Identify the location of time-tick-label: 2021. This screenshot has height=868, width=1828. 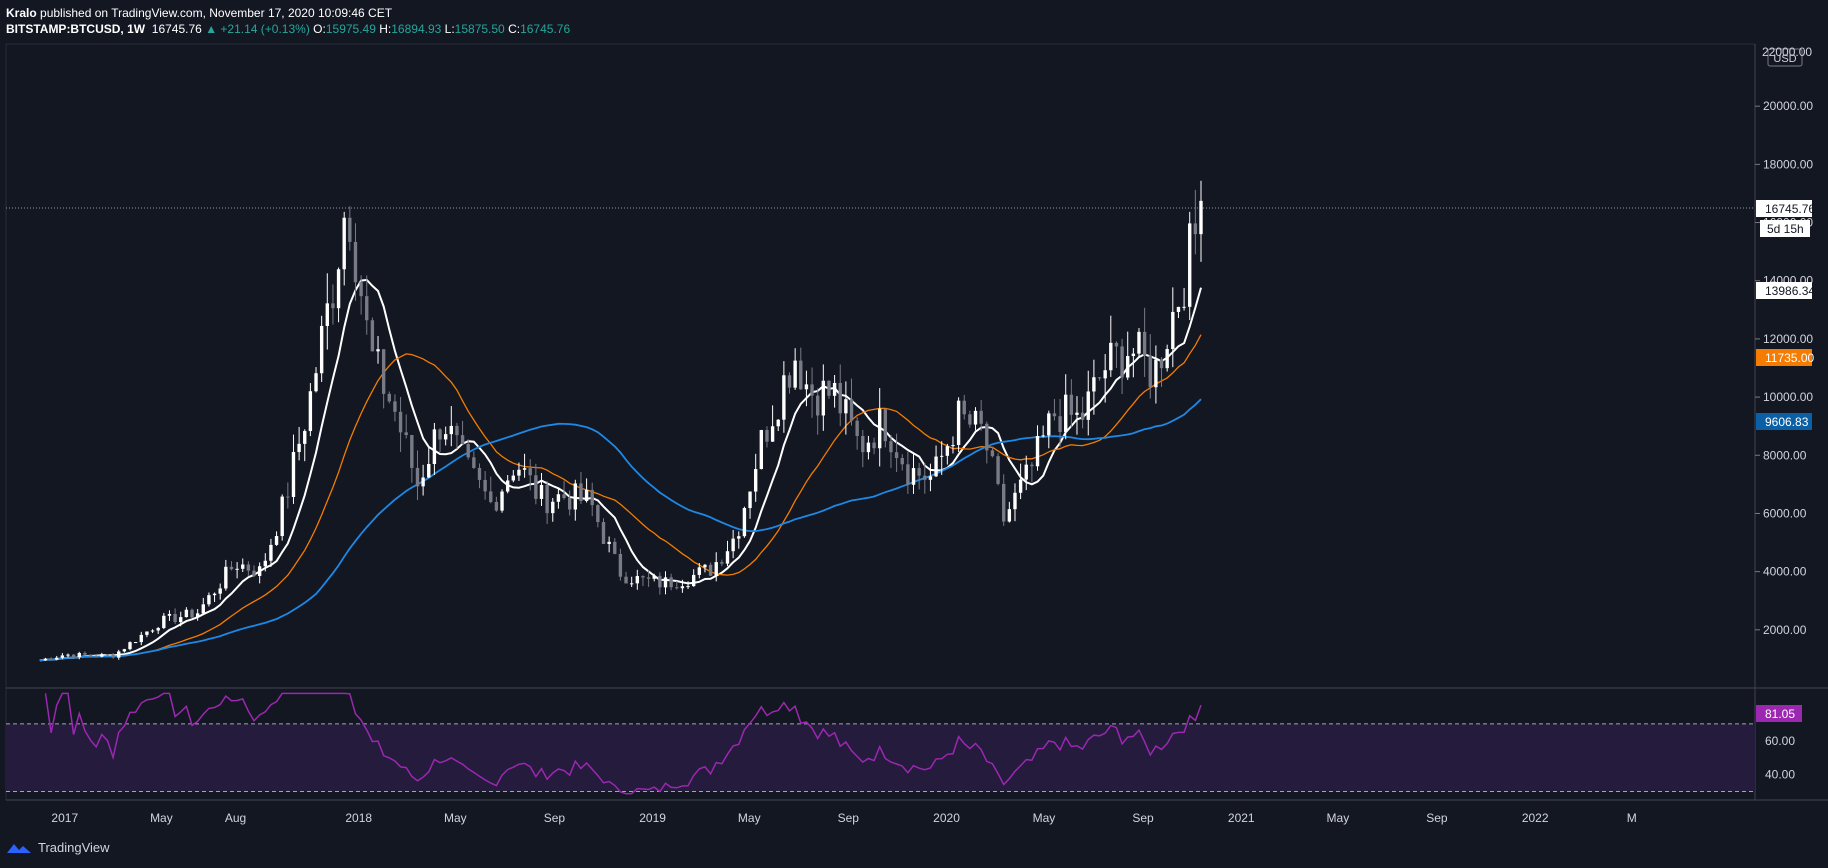
(1241, 818).